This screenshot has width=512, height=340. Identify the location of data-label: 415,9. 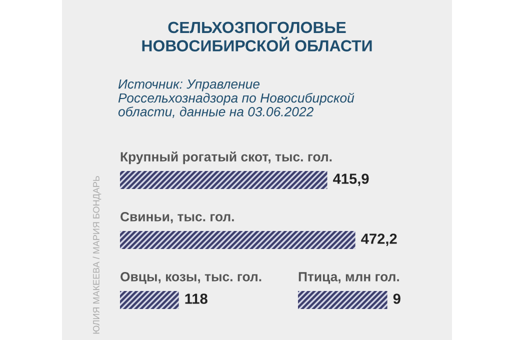
(351, 180).